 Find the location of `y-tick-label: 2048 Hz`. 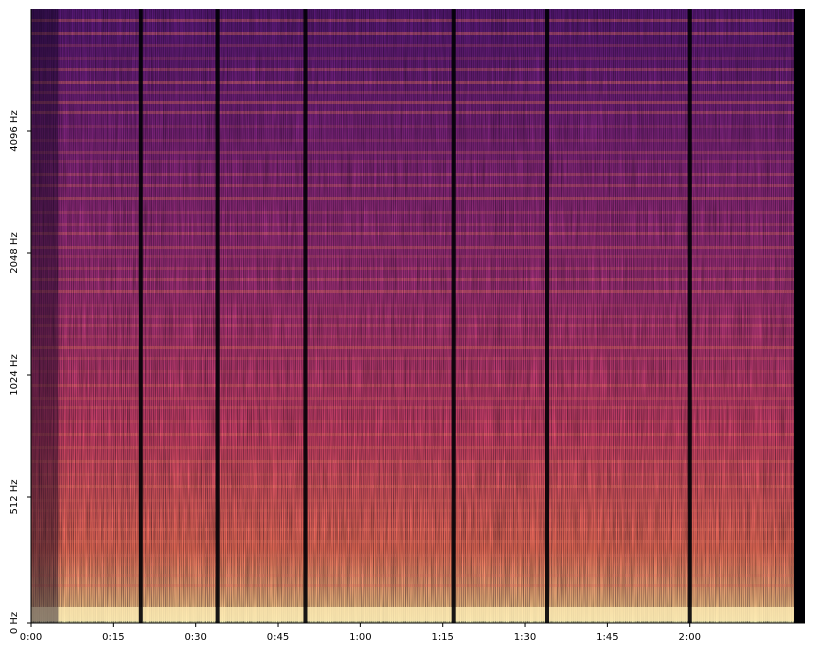

y-tick-label: 2048 Hz is located at coordinates (14, 252).